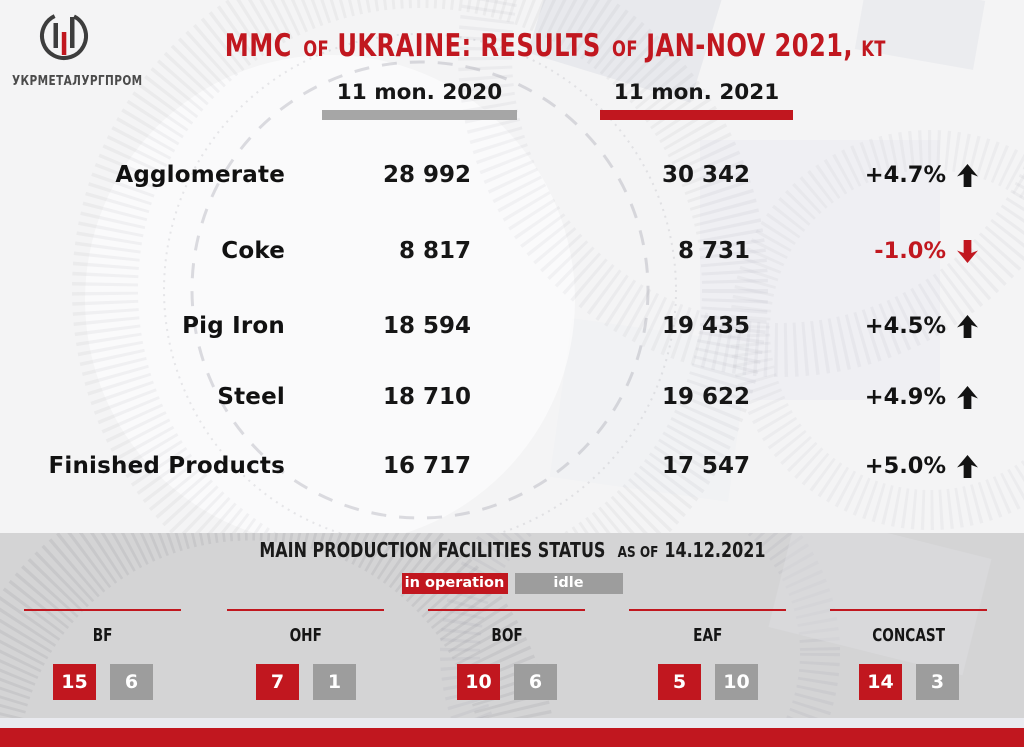  I want to click on row-label: Pig Iron, so click(233, 326).